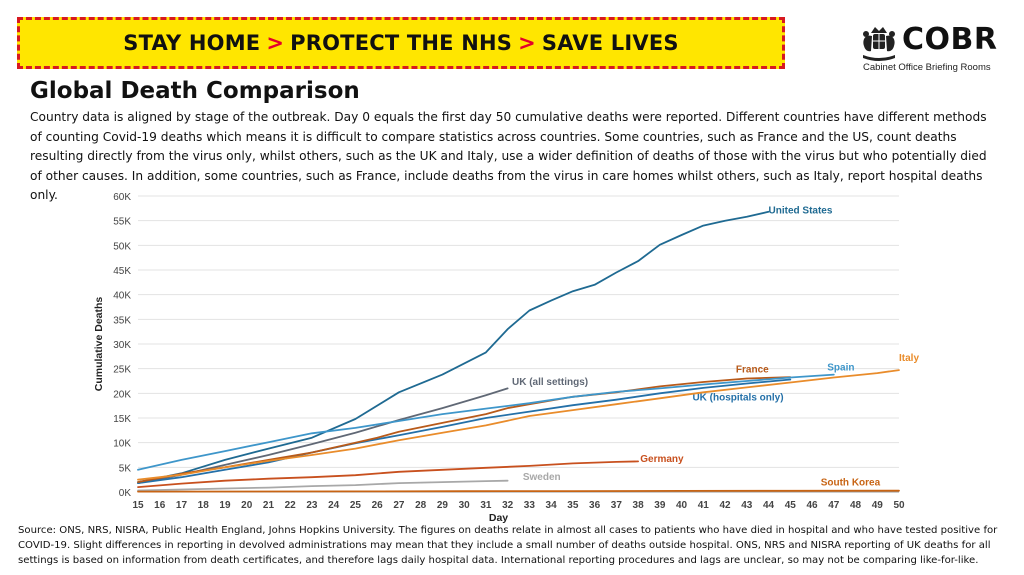  Describe the element at coordinates (399, 505) in the screenshot. I see `x-tick-label: 27` at that location.